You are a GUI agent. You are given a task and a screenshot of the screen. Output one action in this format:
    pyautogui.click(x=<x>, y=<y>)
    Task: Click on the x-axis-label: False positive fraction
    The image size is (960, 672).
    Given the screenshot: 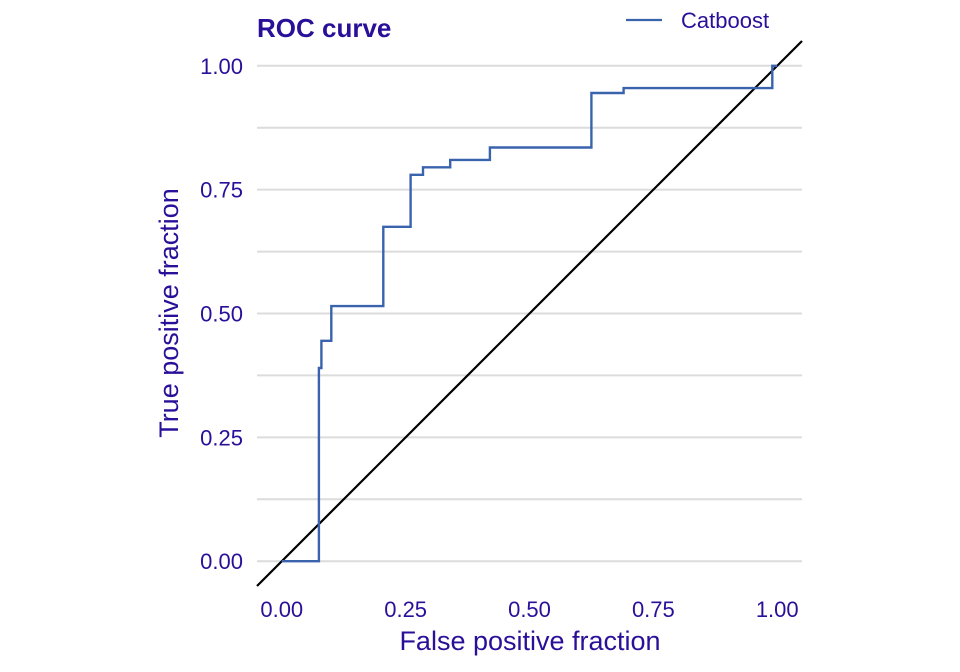 What is the action you would take?
    pyautogui.click(x=529, y=641)
    